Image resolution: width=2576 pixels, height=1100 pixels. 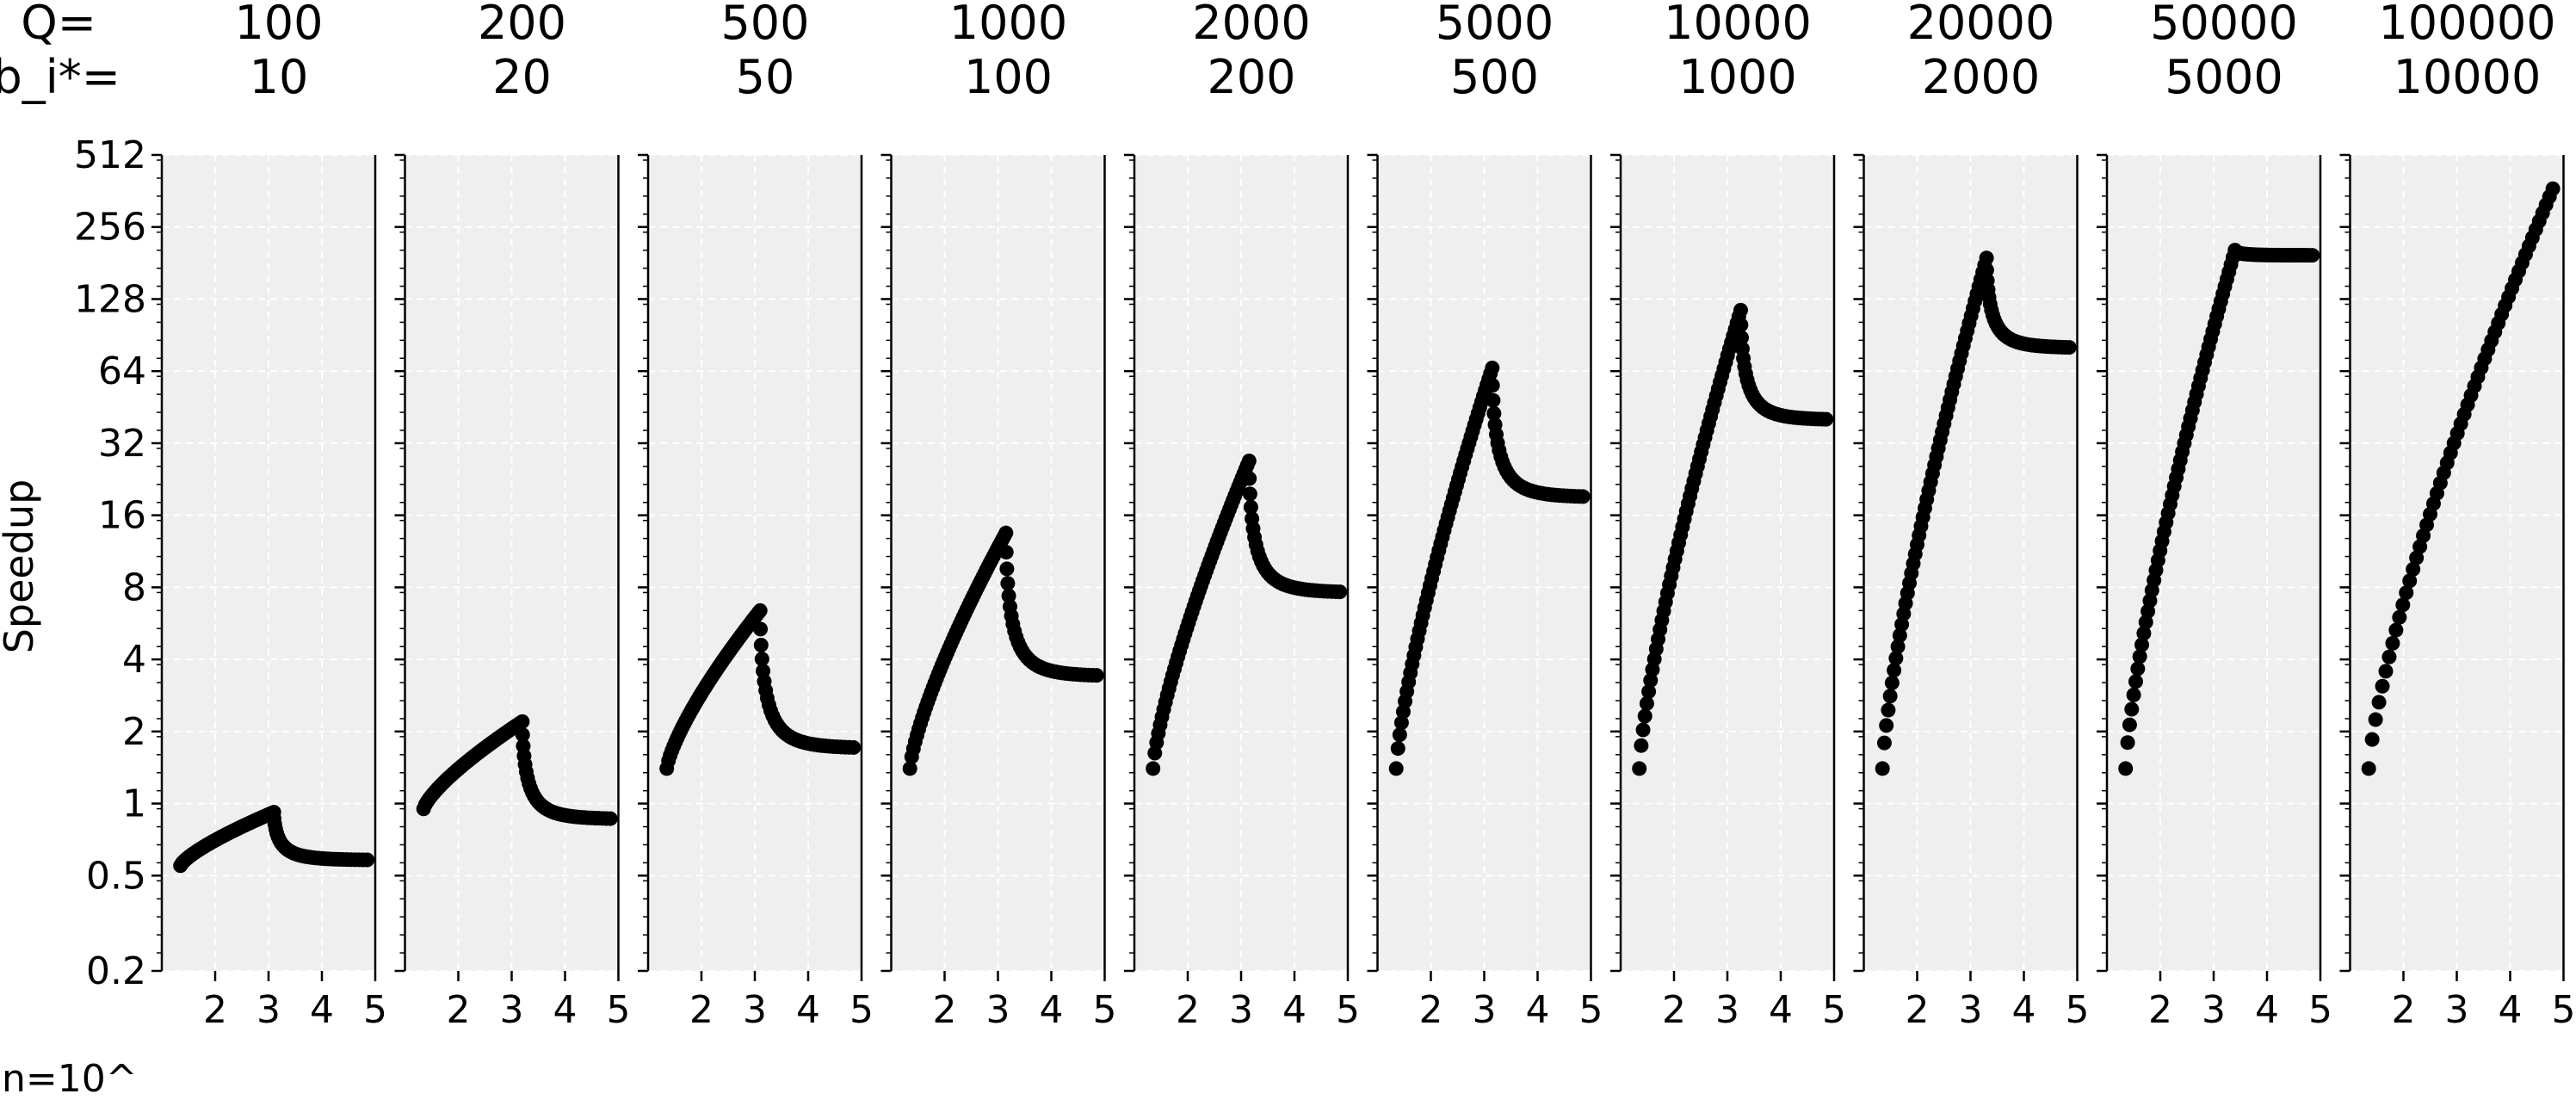 What do you see at coordinates (134, 732) in the screenshot?
I see `y-tick-label: 2` at bounding box center [134, 732].